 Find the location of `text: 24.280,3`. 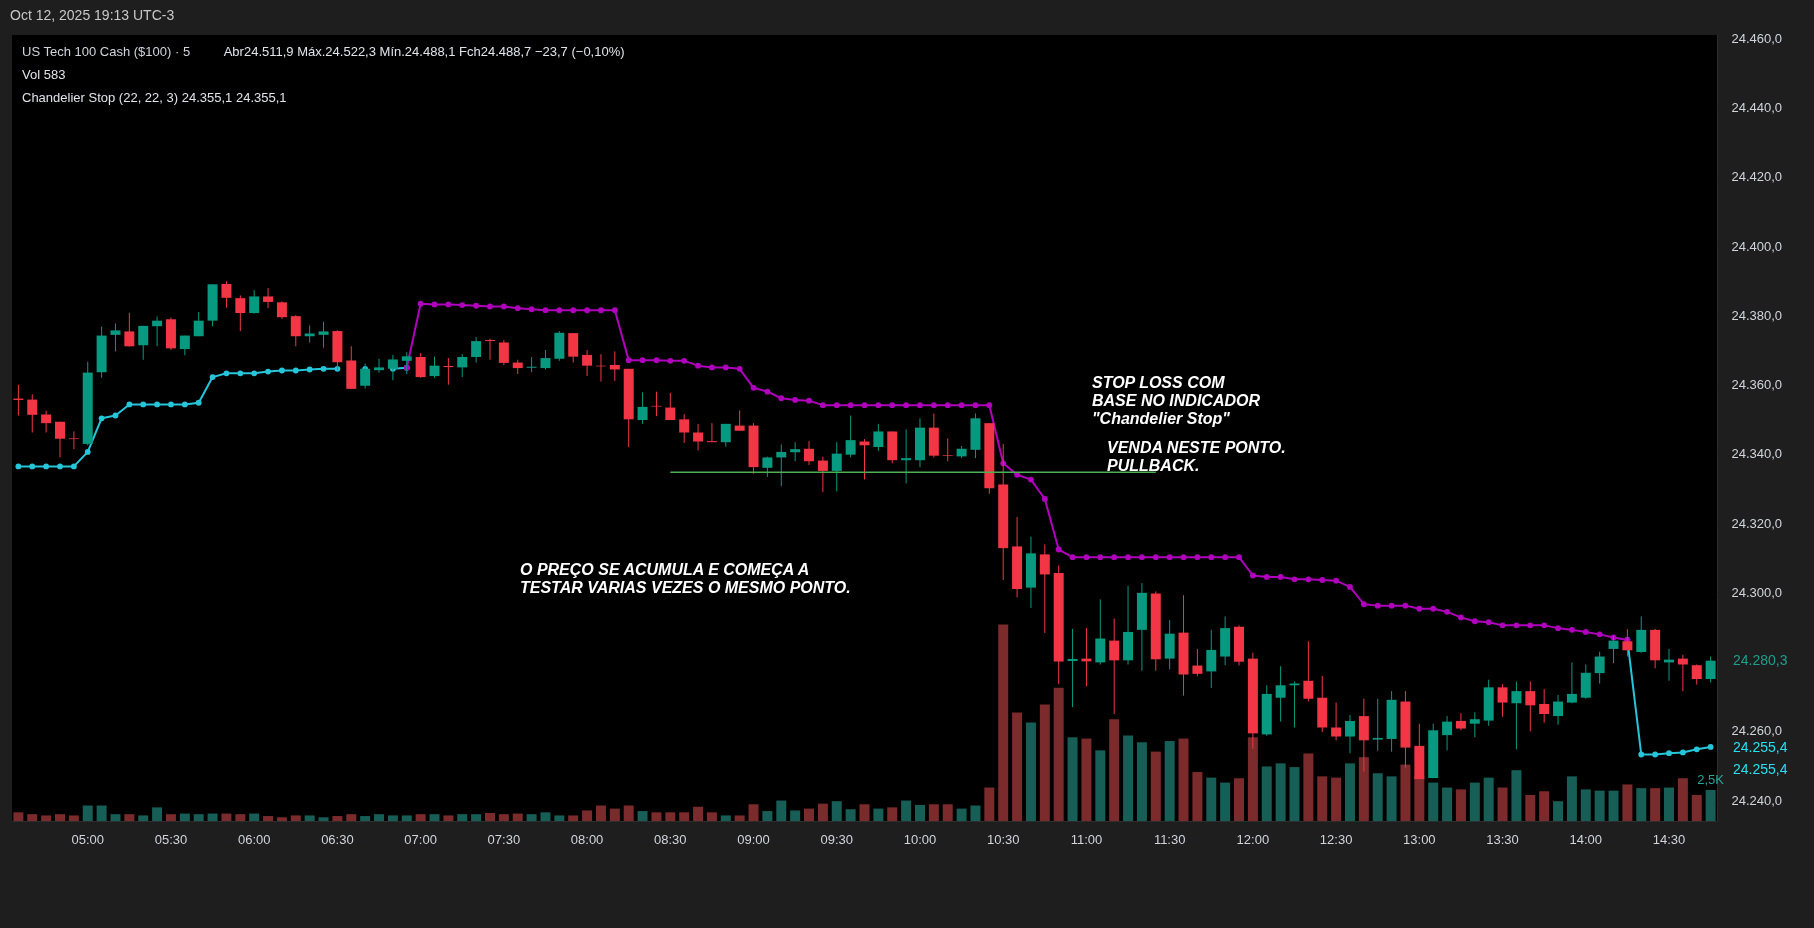

text: 24.280,3 is located at coordinates (1760, 660).